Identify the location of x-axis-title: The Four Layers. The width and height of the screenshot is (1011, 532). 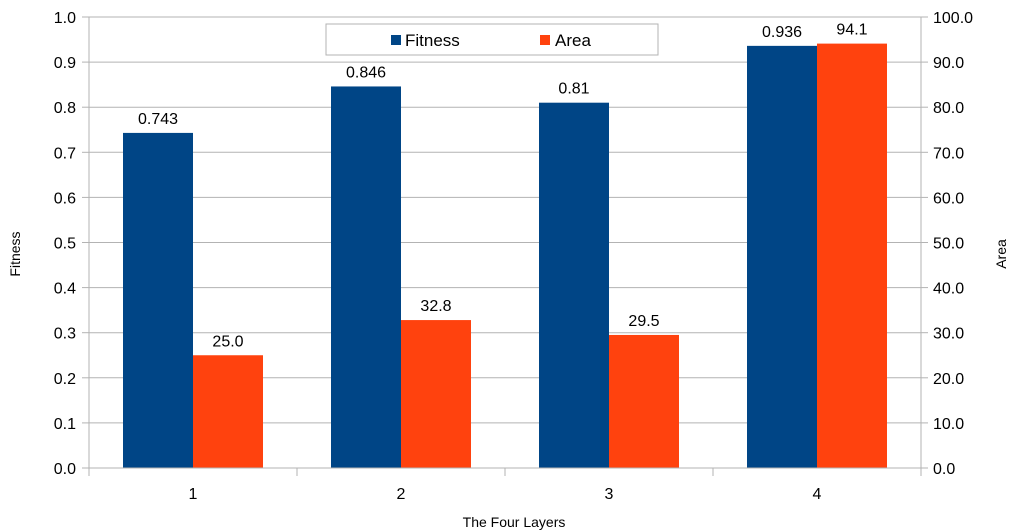
(514, 522).